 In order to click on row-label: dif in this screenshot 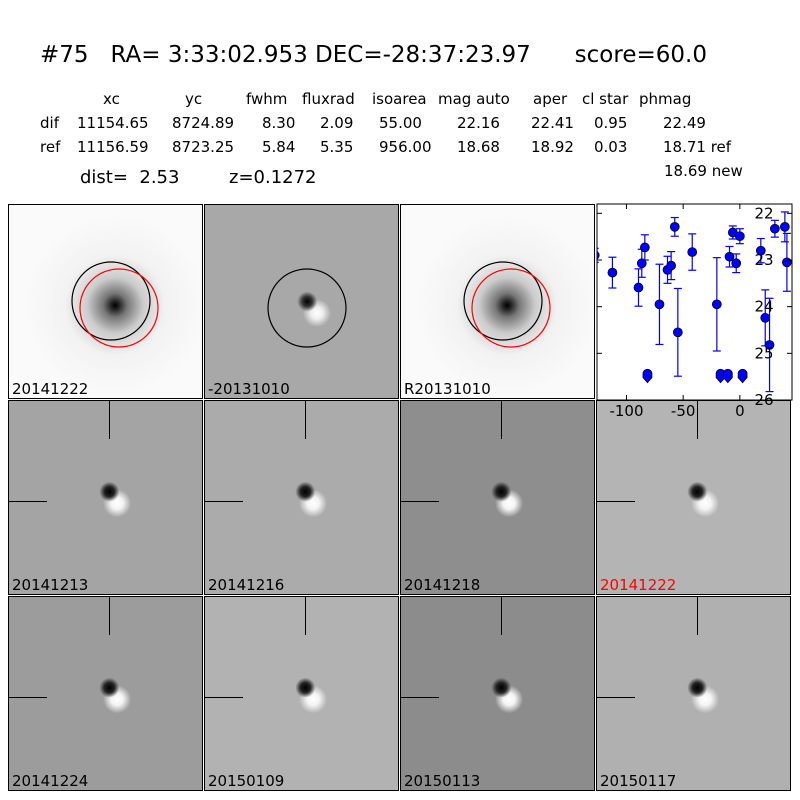, I will do `click(49, 123)`.